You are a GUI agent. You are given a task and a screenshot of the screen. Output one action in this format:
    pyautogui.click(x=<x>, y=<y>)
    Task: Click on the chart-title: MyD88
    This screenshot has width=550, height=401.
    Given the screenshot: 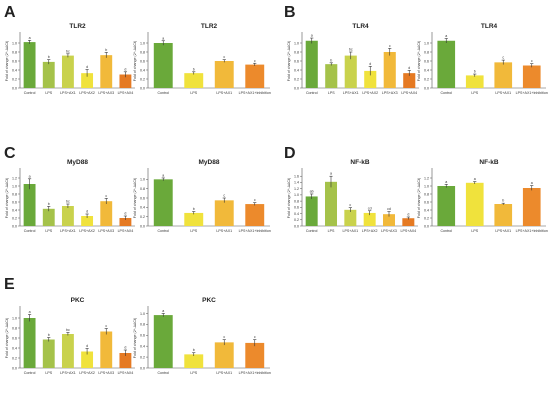 What is the action you would take?
    pyautogui.click(x=77, y=162)
    